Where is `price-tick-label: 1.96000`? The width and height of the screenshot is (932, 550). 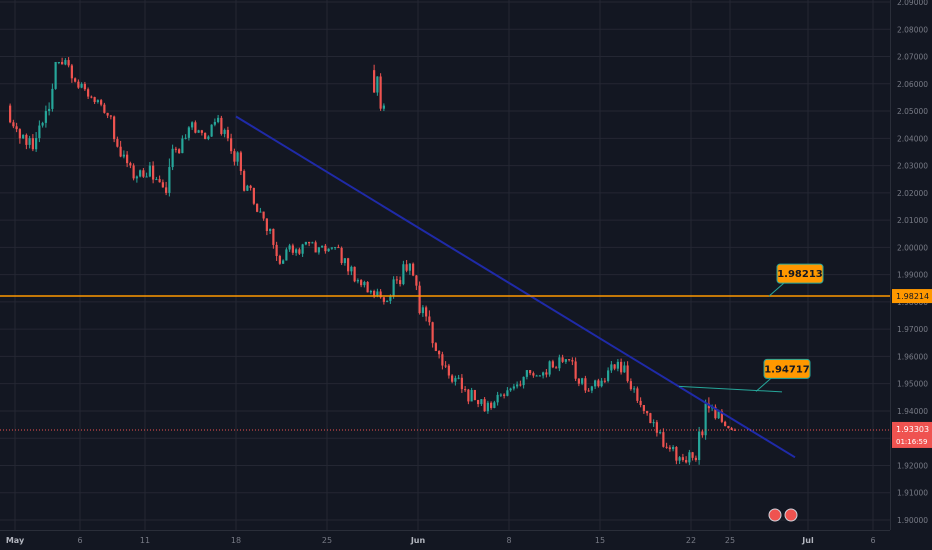 price-tick-label: 1.96000 is located at coordinates (912, 356).